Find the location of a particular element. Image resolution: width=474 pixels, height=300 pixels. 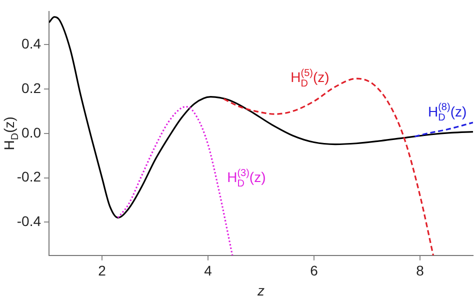

y-tick-label: -0.4 is located at coordinates (29, 220).